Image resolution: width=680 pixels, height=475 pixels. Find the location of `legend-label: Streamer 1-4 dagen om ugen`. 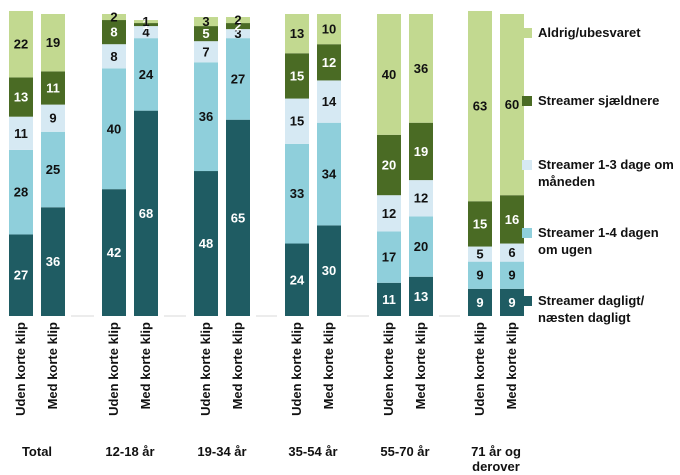

legend-label: Streamer 1-4 dagen om ugen is located at coordinates (598, 241).